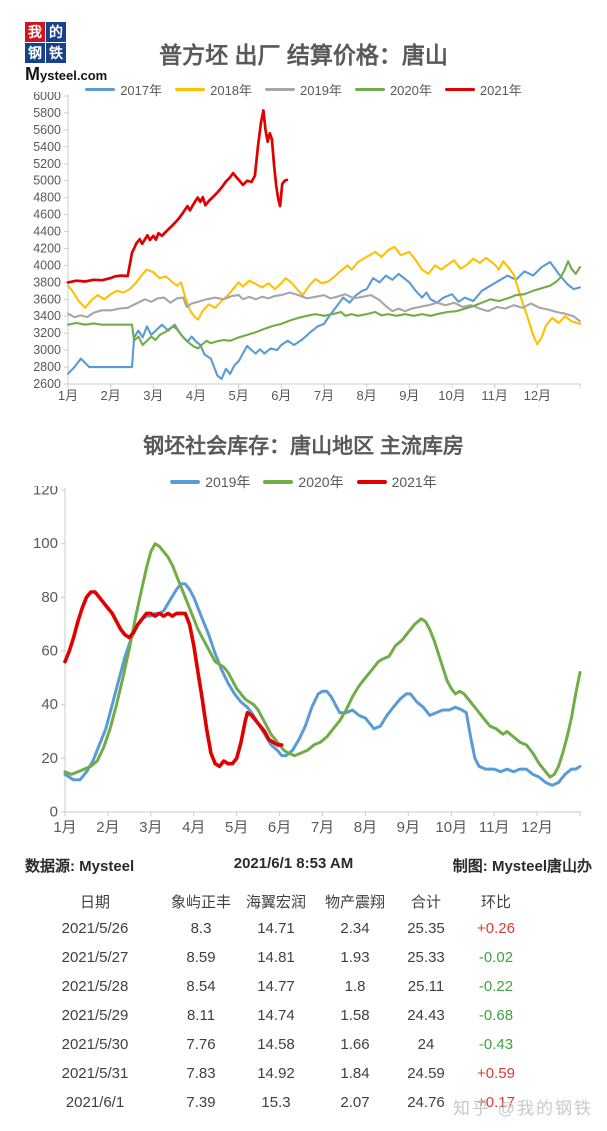 This screenshot has height=1131, width=607. What do you see at coordinates (355, 957) in the screenshot?
I see `table-cell: 1.93` at bounding box center [355, 957].